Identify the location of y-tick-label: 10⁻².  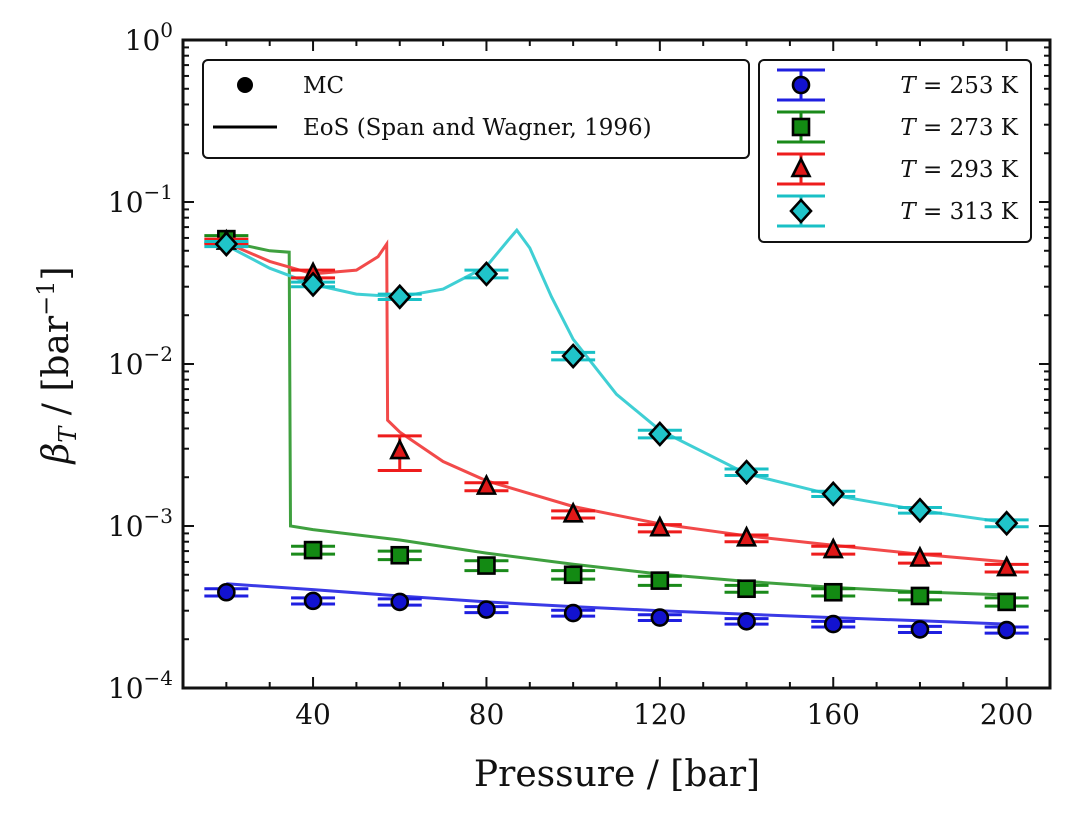
(140, 361).